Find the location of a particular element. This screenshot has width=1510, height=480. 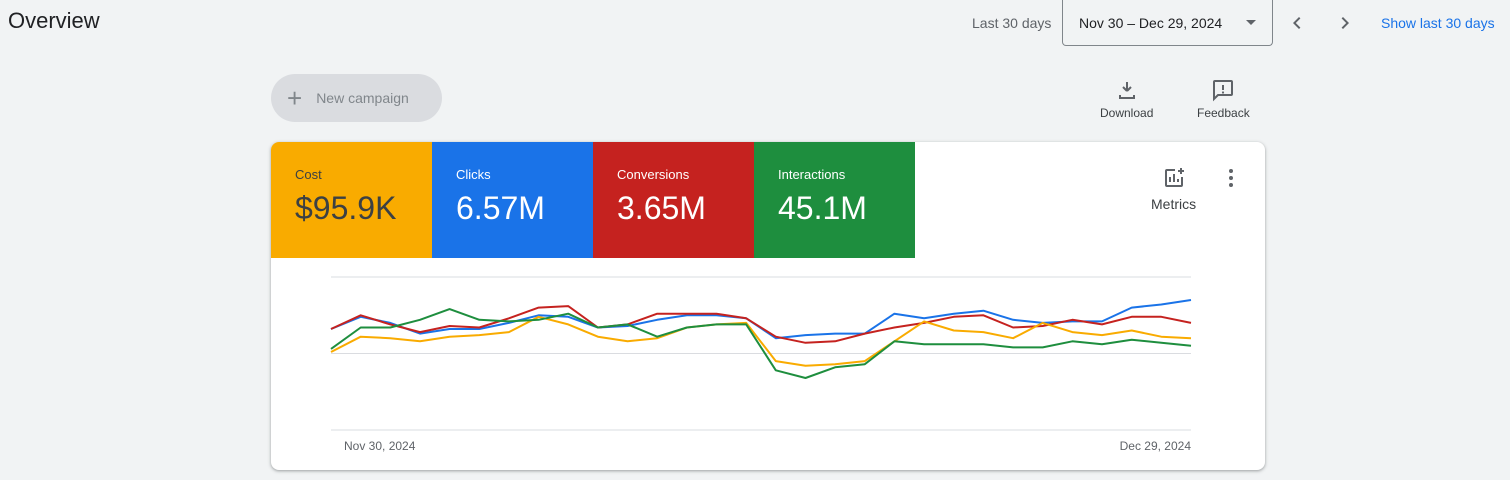

scorecard-cost: Cost $95.9K is located at coordinates (351, 200).